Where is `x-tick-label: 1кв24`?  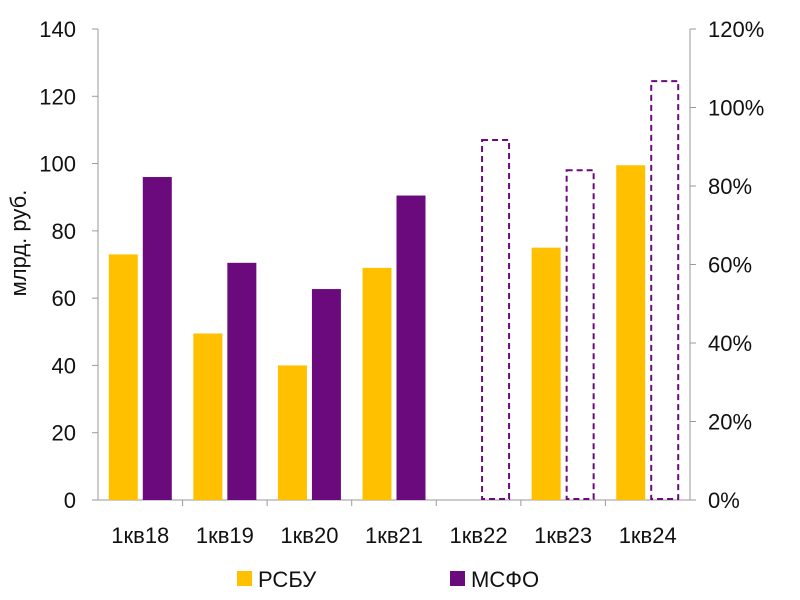
x-tick-label: 1кв24 is located at coordinates (648, 535).